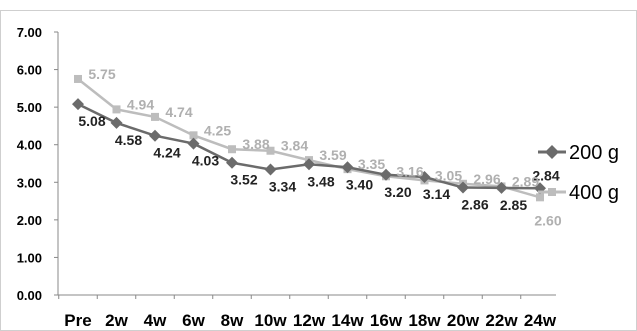  What do you see at coordinates (386, 320) in the screenshot?
I see `x-tick-label: 16w` at bounding box center [386, 320].